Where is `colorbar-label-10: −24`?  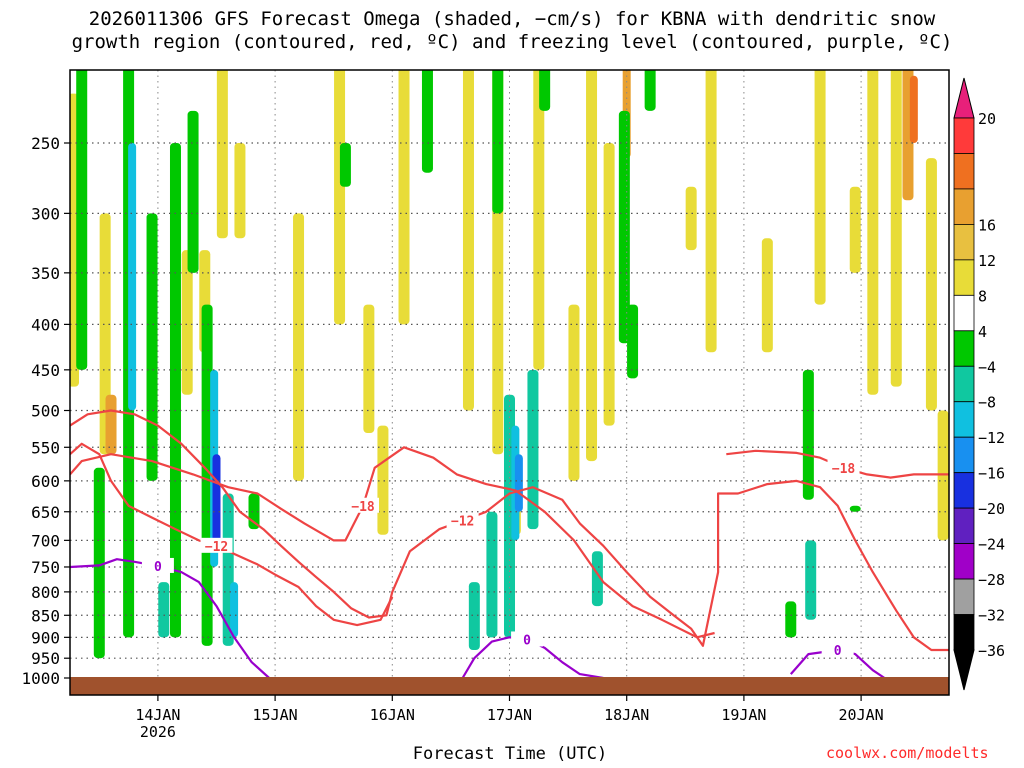
colorbar-label-10: −24 is located at coordinates (991, 545).